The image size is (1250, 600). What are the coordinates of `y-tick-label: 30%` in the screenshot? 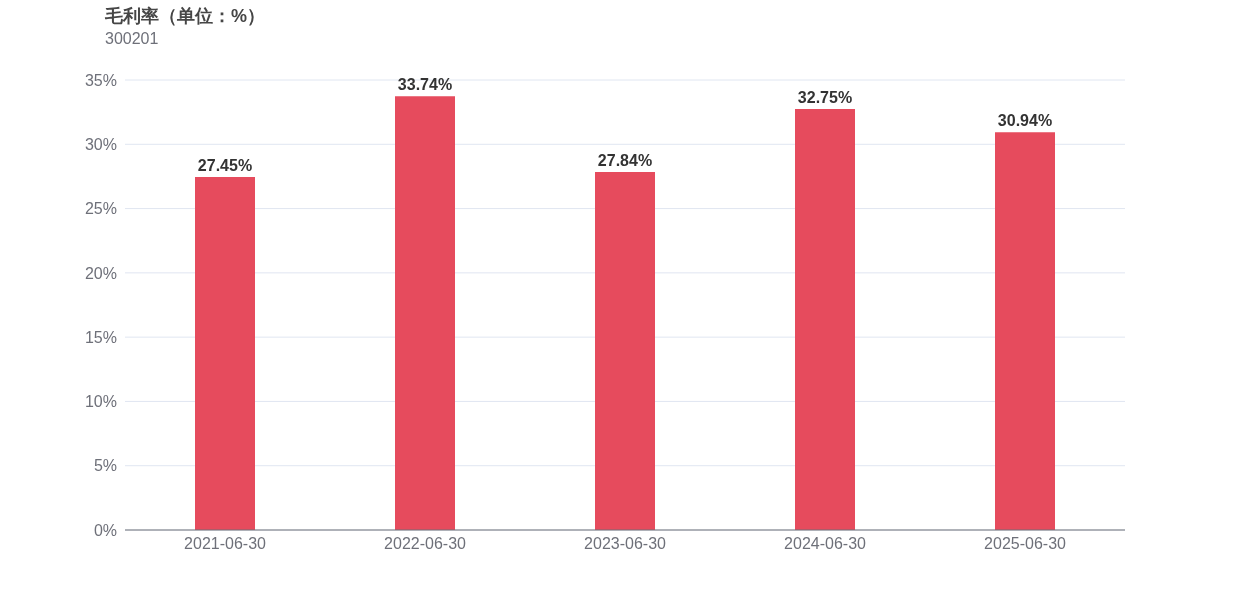 It's located at (100, 144).